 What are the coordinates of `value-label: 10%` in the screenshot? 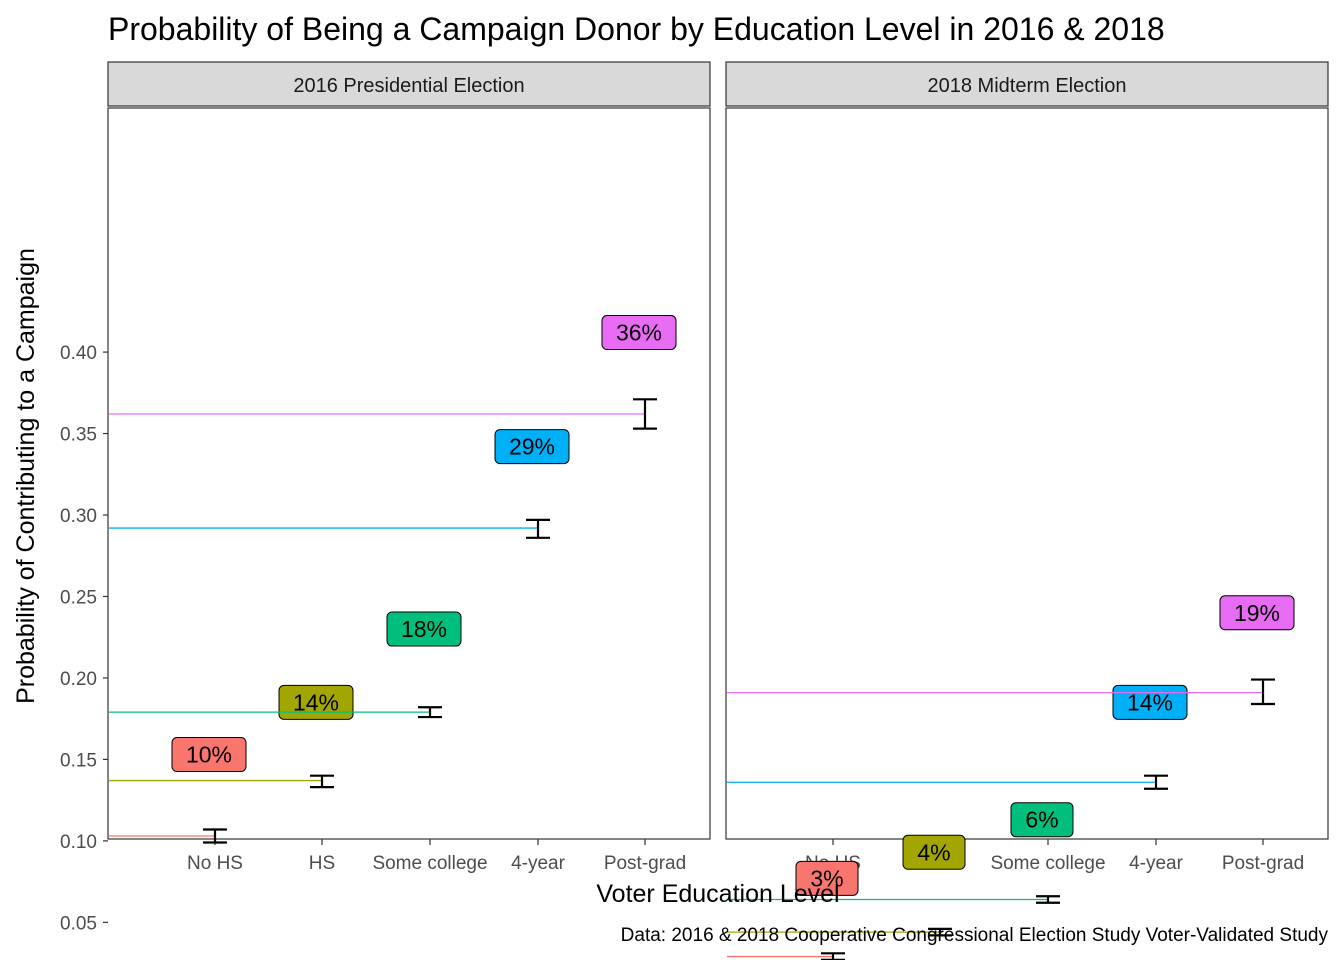 It's located at (209, 755).